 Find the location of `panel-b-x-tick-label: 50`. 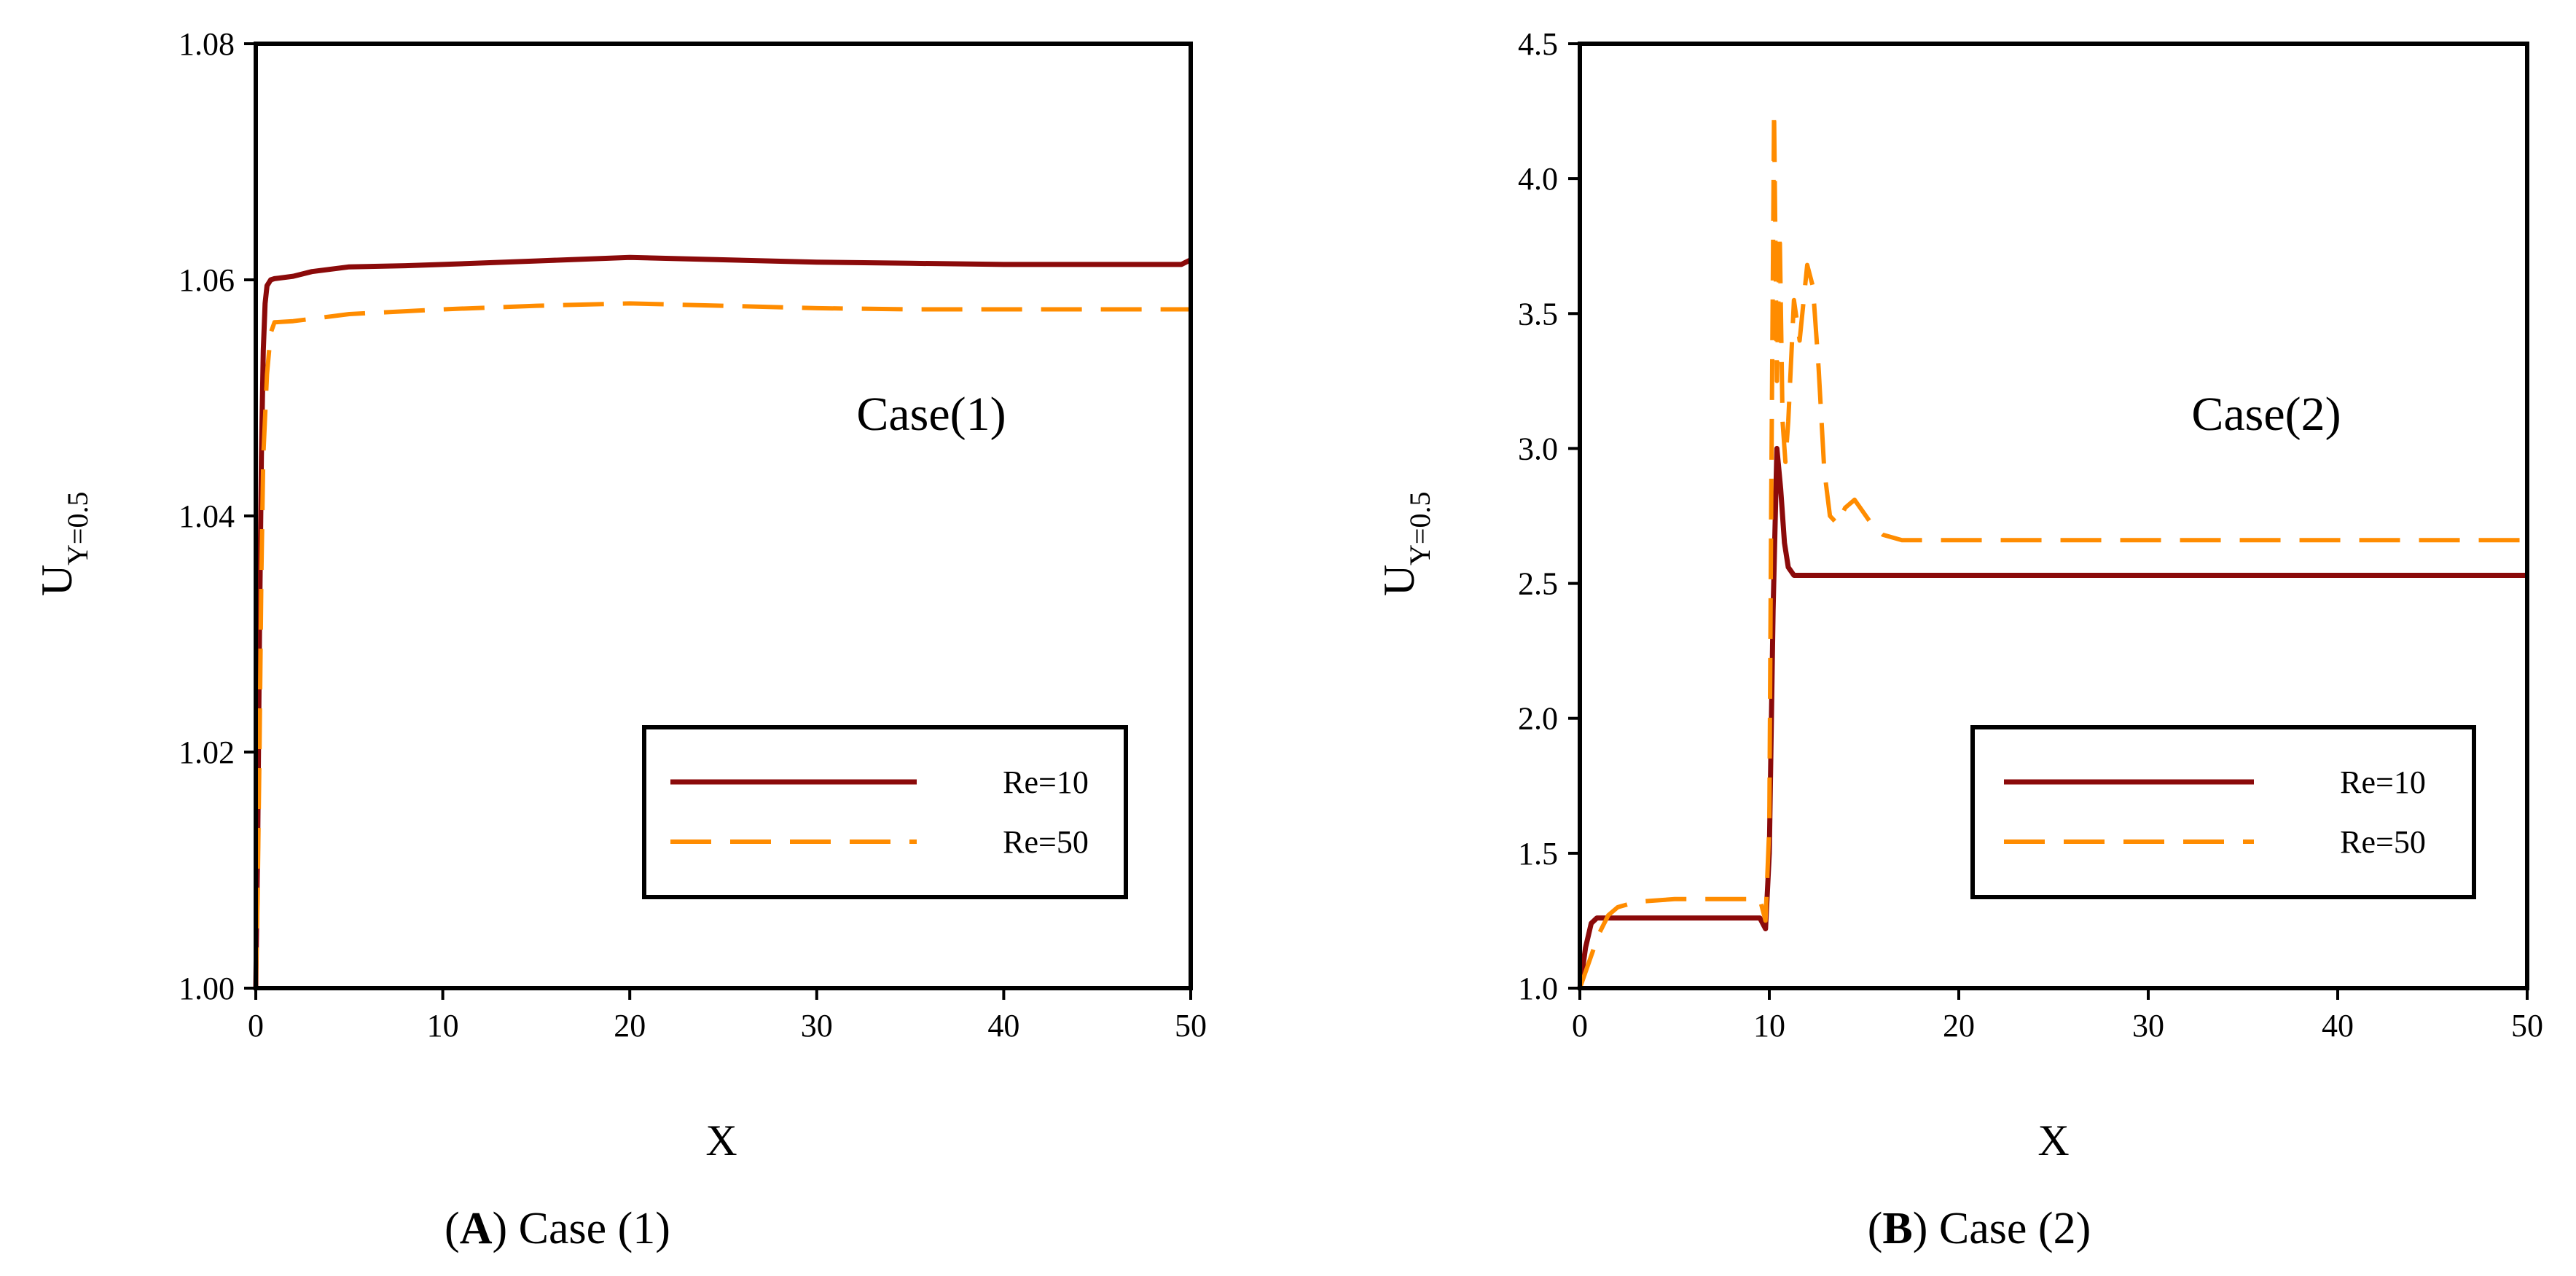

panel-b-x-tick-label: 50 is located at coordinates (2527, 1026).